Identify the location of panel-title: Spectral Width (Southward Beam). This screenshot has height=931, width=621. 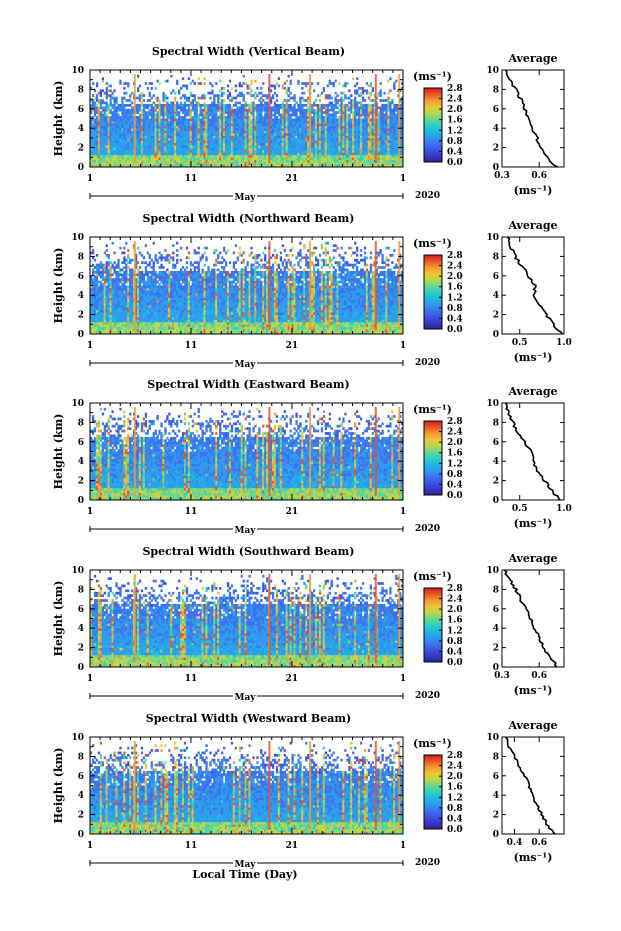
(248, 551).